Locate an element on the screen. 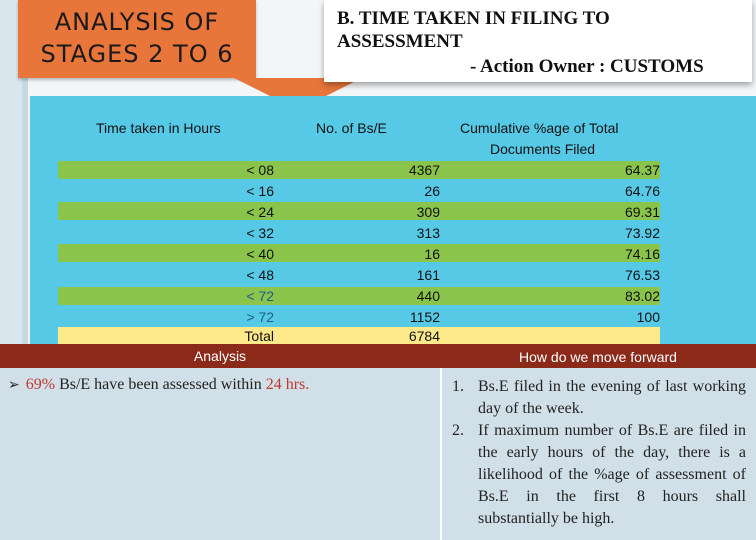  table-cell-hours: < 16 is located at coordinates (260, 191).